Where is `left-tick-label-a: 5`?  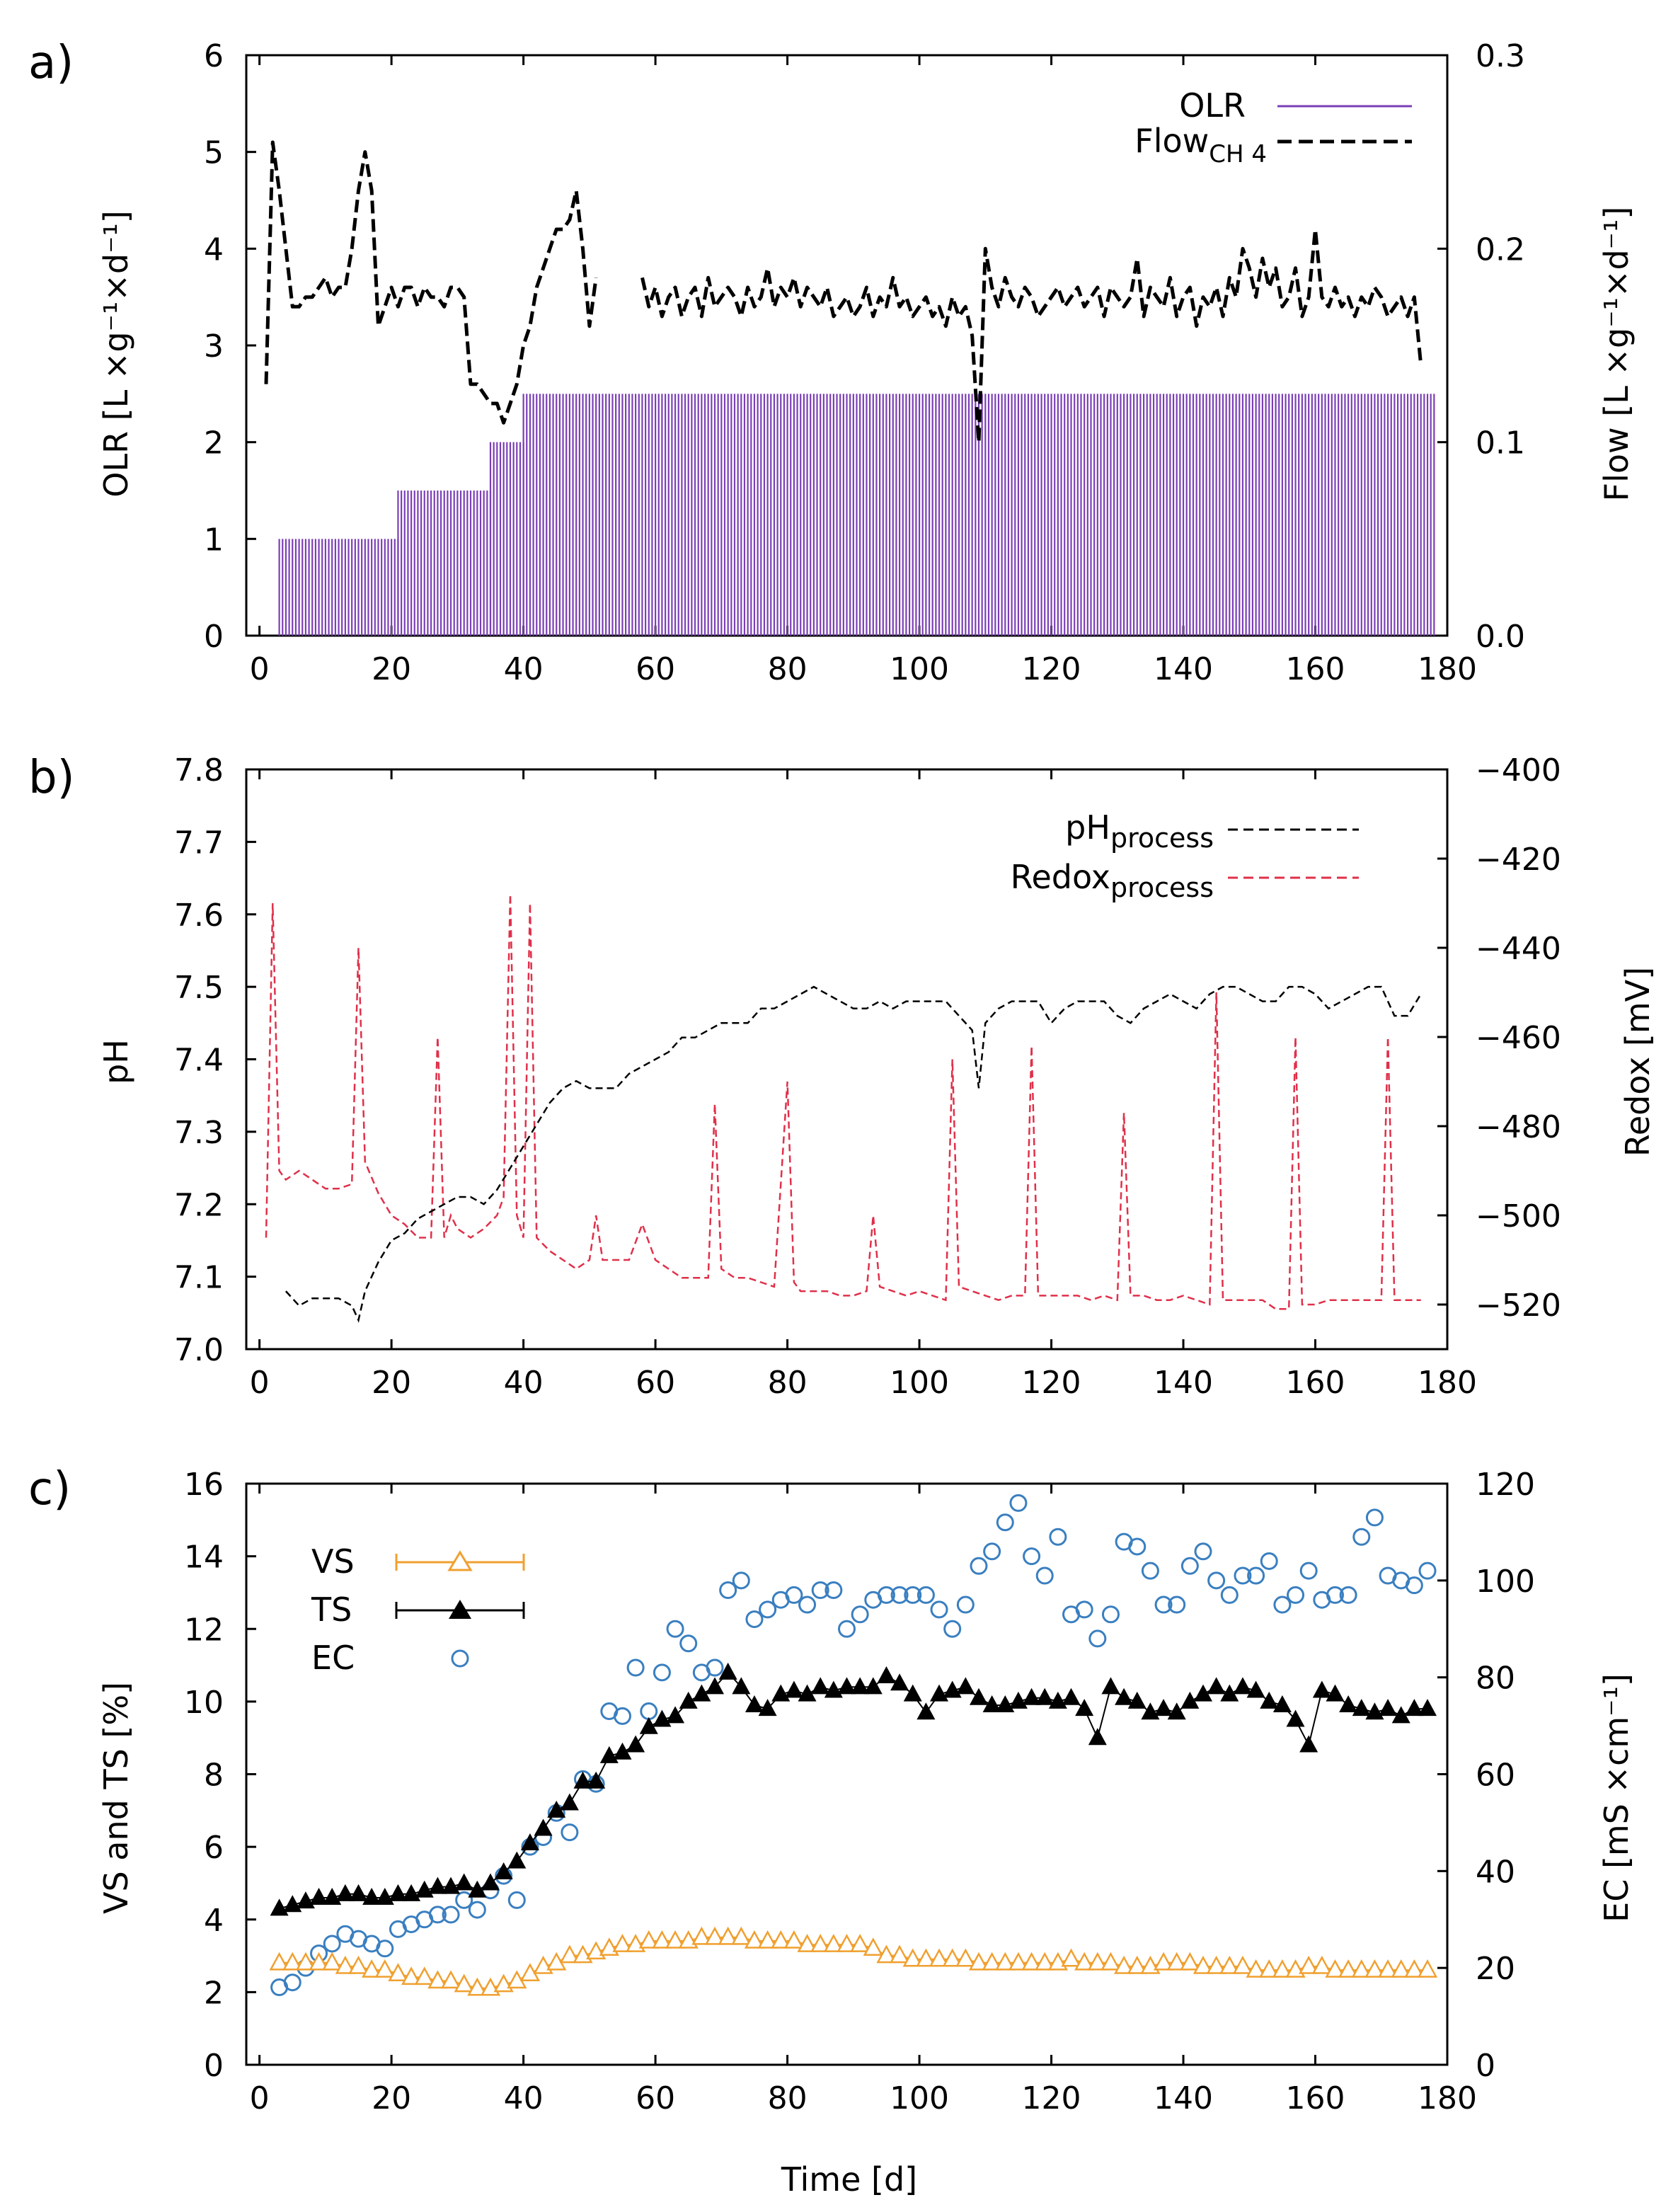 left-tick-label-a: 5 is located at coordinates (214, 153).